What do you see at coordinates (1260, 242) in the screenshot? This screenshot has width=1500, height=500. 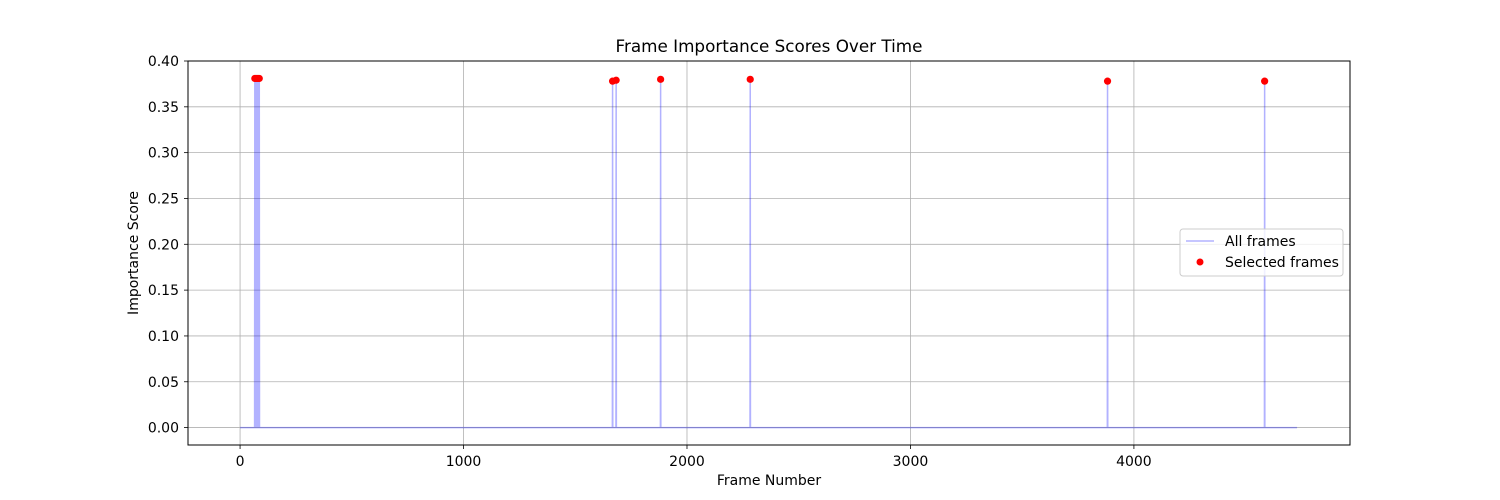 I see `legend-label-all-frames: All frames` at bounding box center [1260, 242].